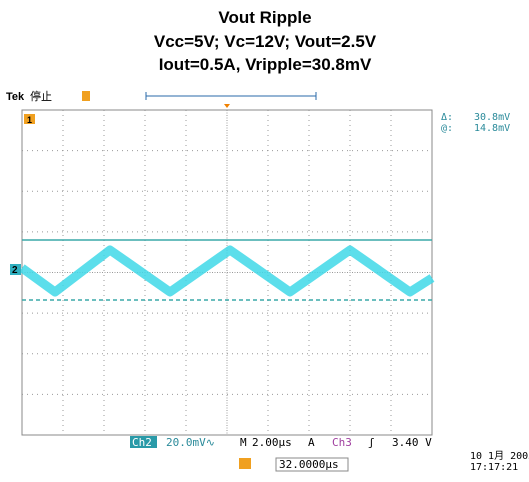 The height and width of the screenshot is (482, 529). I want to click on time-scale: 2.00µs, so click(272, 442).